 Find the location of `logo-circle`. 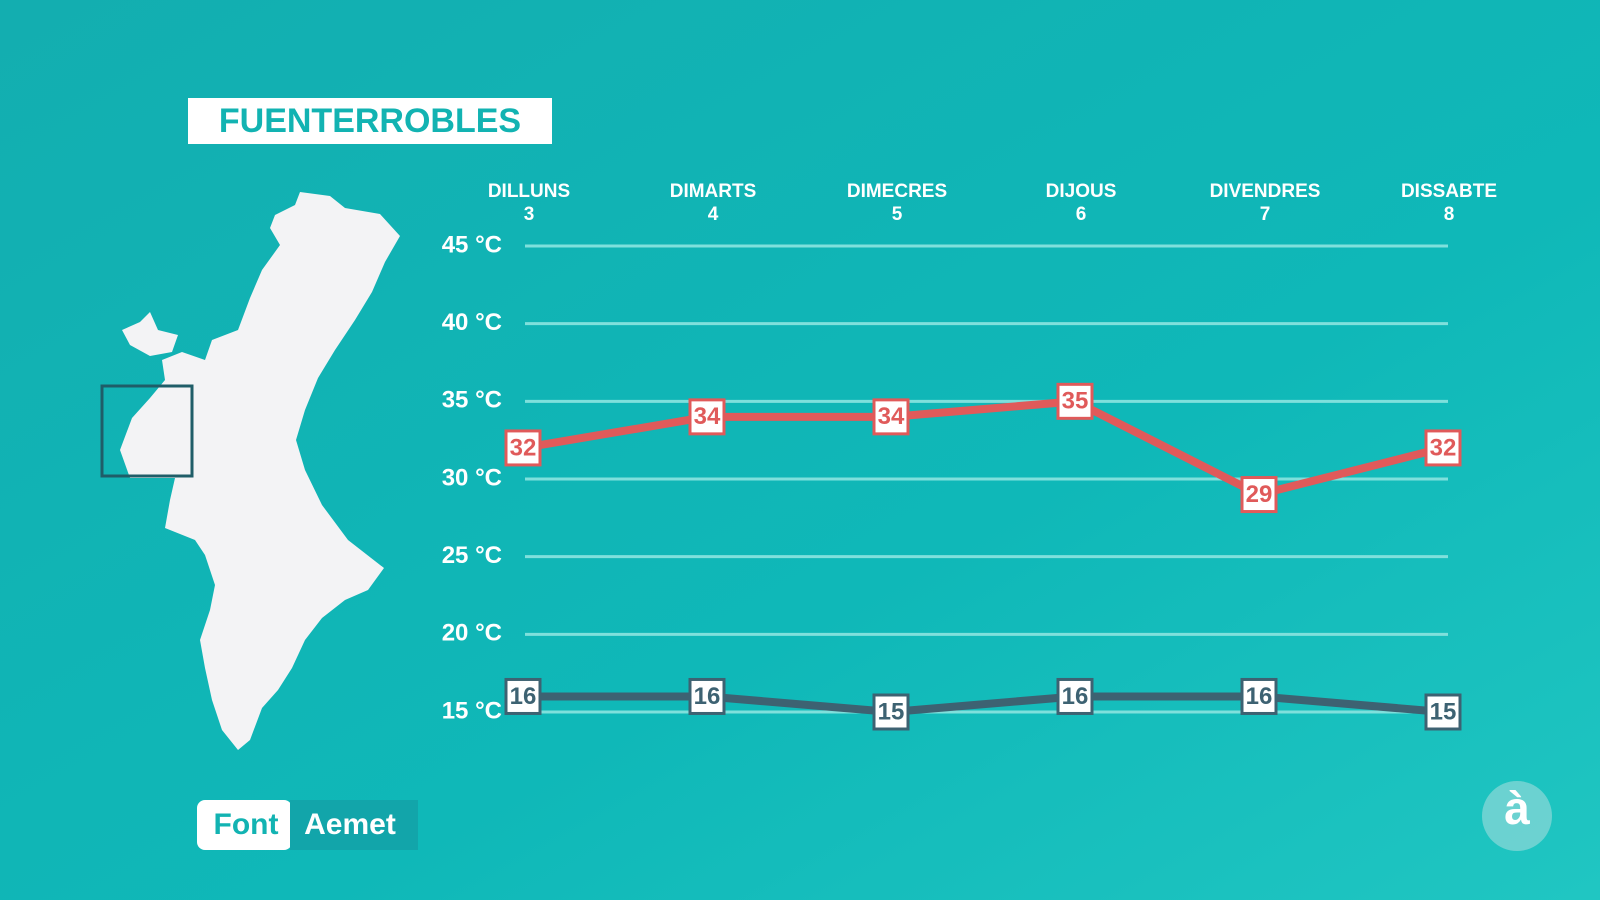

logo-circle is located at coordinates (1517, 816).